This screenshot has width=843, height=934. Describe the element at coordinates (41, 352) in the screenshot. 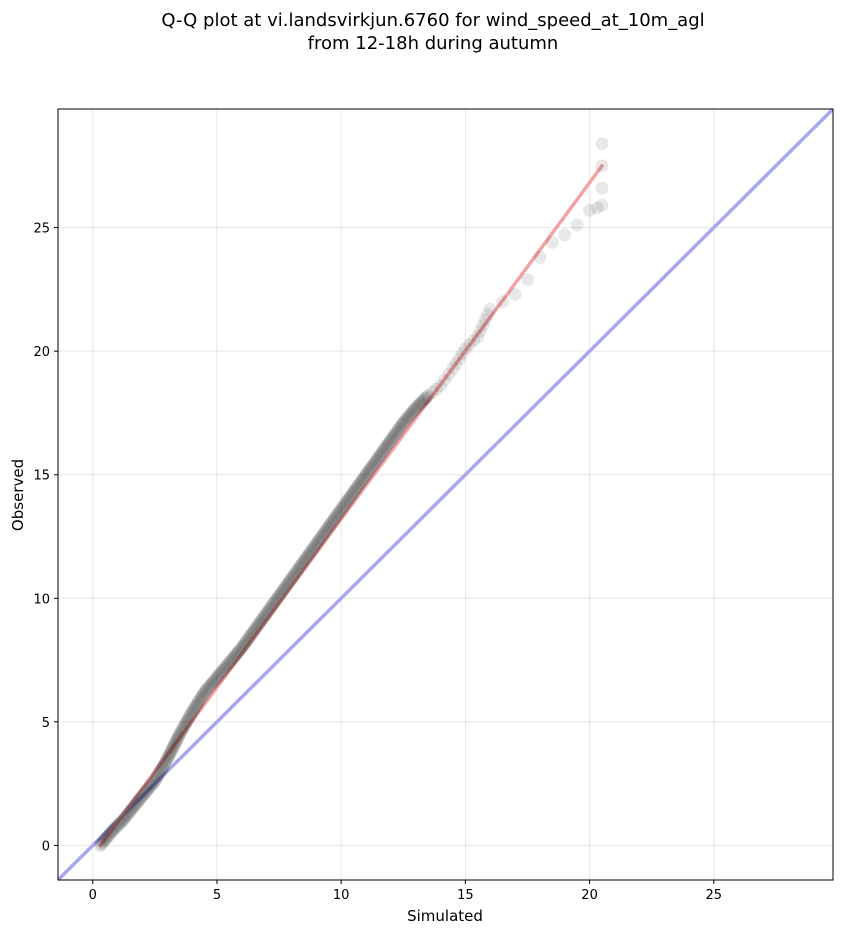

I see `y-tick-label: 20` at that location.